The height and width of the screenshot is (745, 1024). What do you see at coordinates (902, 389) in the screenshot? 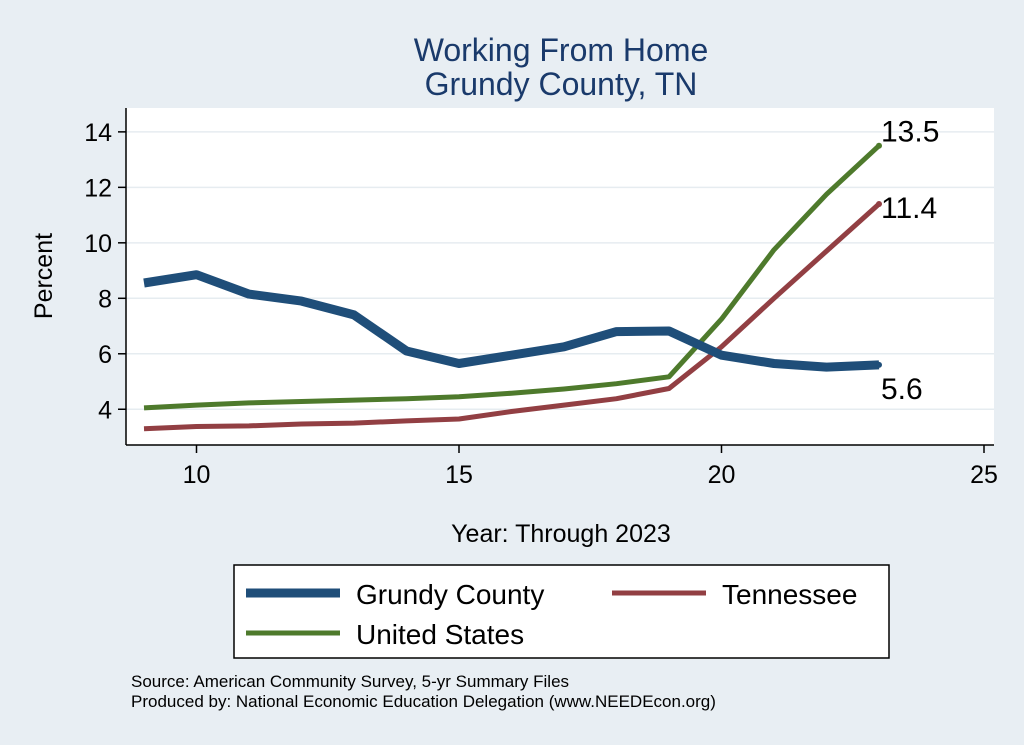
I see `end-label-grundy-county: 5.6` at bounding box center [902, 389].